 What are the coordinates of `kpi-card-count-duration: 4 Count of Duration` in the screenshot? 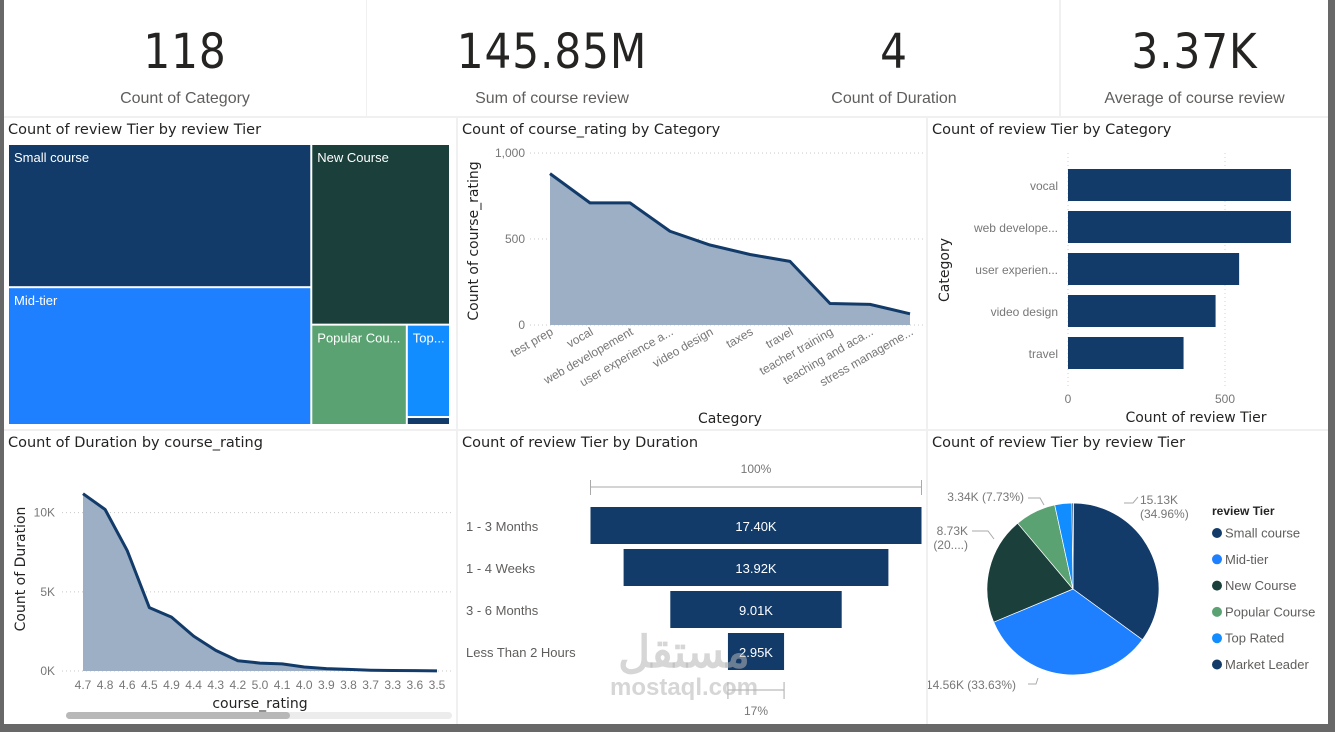 It's located at (898, 58).